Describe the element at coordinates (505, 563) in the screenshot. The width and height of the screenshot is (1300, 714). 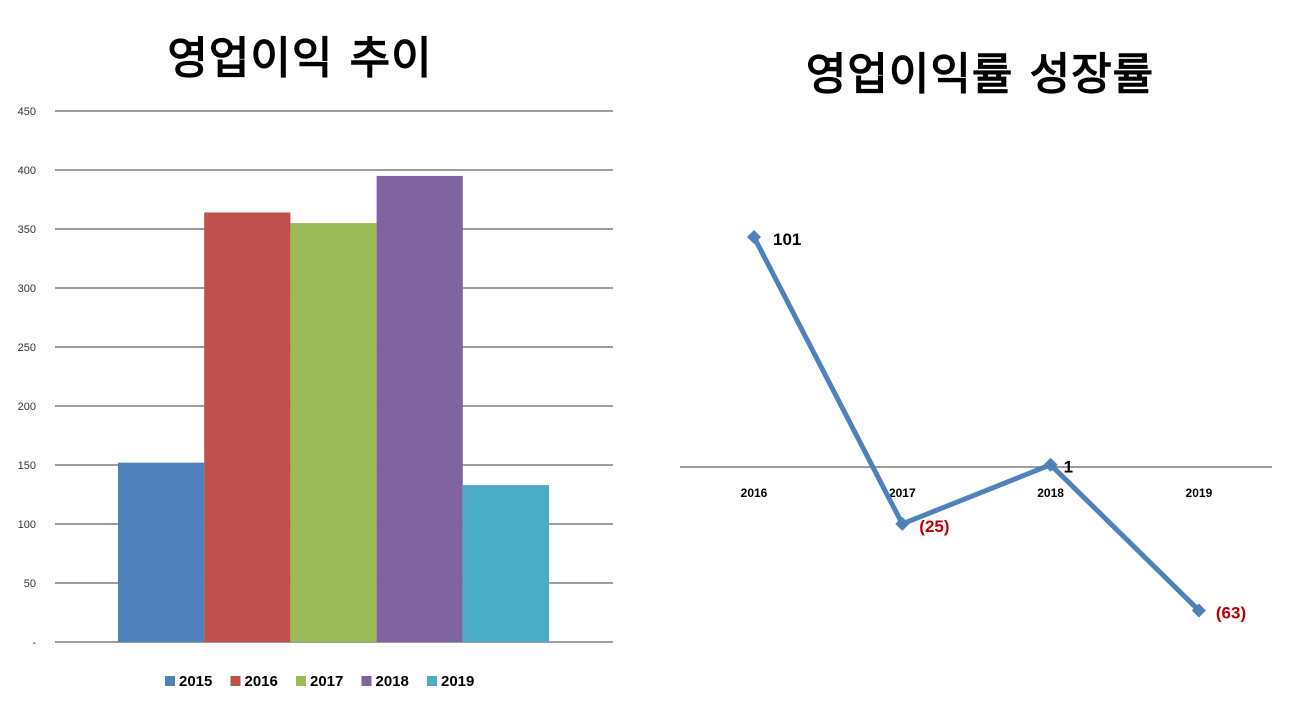
I see `bar-2019` at that location.